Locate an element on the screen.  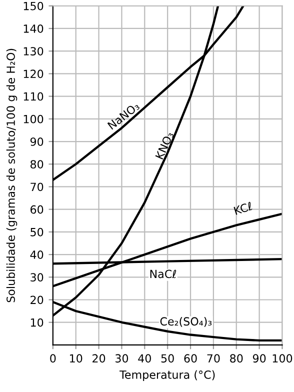
y-tick-label: 30 is located at coordinates (37, 277).